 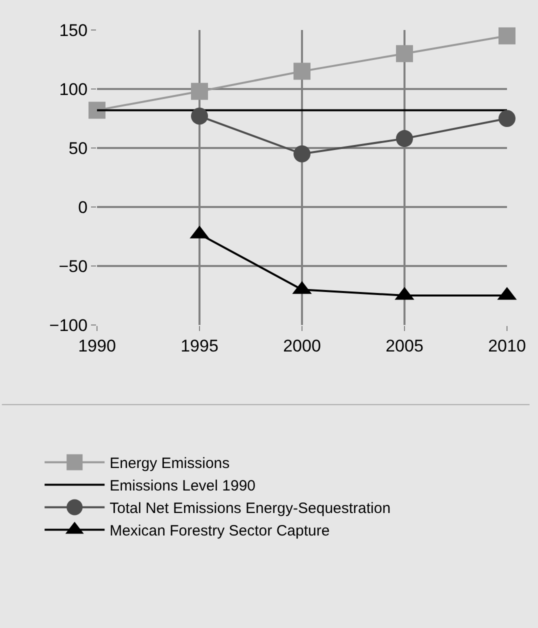 I want to click on y-tick-label: 100, so click(x=73, y=89).